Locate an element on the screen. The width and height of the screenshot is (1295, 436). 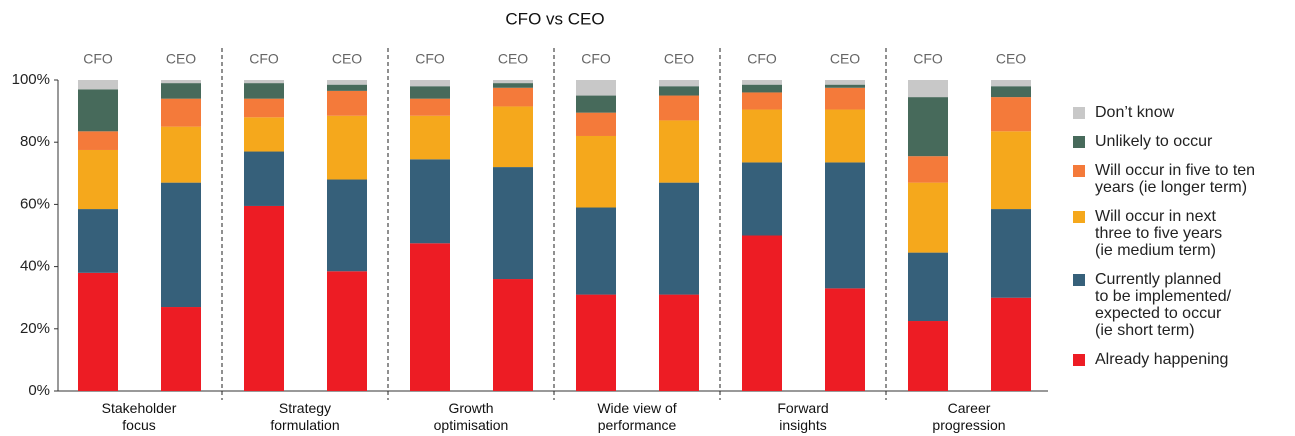
y-tick-label: 40% is located at coordinates (35, 266).